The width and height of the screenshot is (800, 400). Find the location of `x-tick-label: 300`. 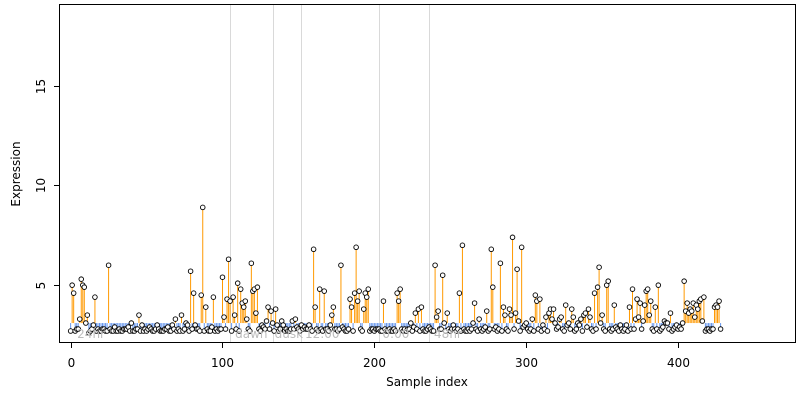

x-tick-label: 300 is located at coordinates (526, 363).